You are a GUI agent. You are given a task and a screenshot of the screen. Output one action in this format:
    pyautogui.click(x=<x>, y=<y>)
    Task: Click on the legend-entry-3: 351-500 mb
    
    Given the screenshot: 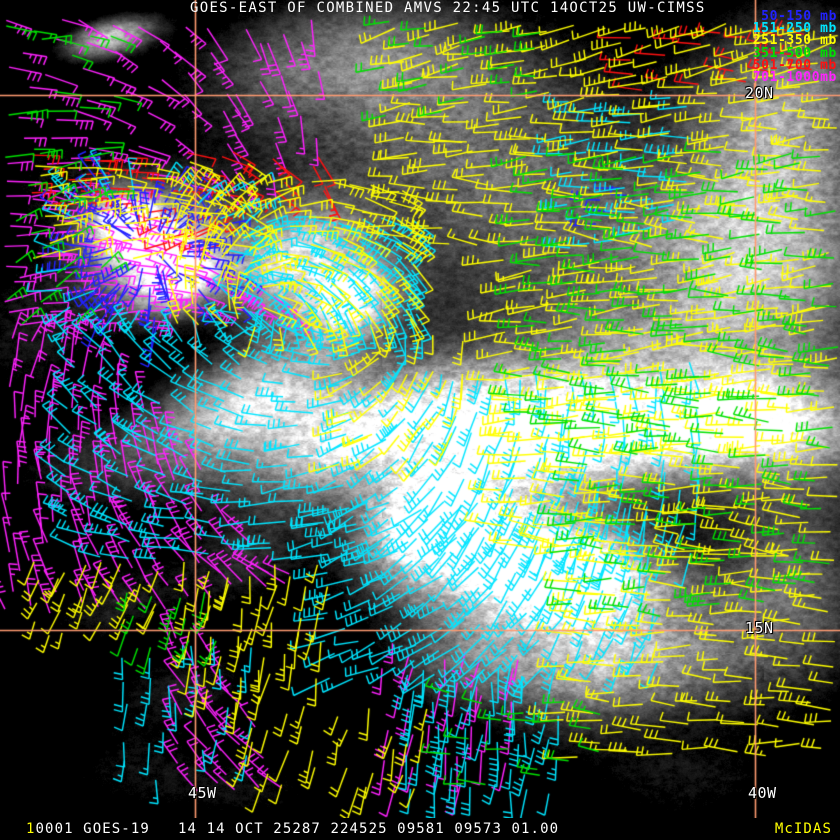 What is the action you would take?
    pyautogui.click(x=794, y=53)
    